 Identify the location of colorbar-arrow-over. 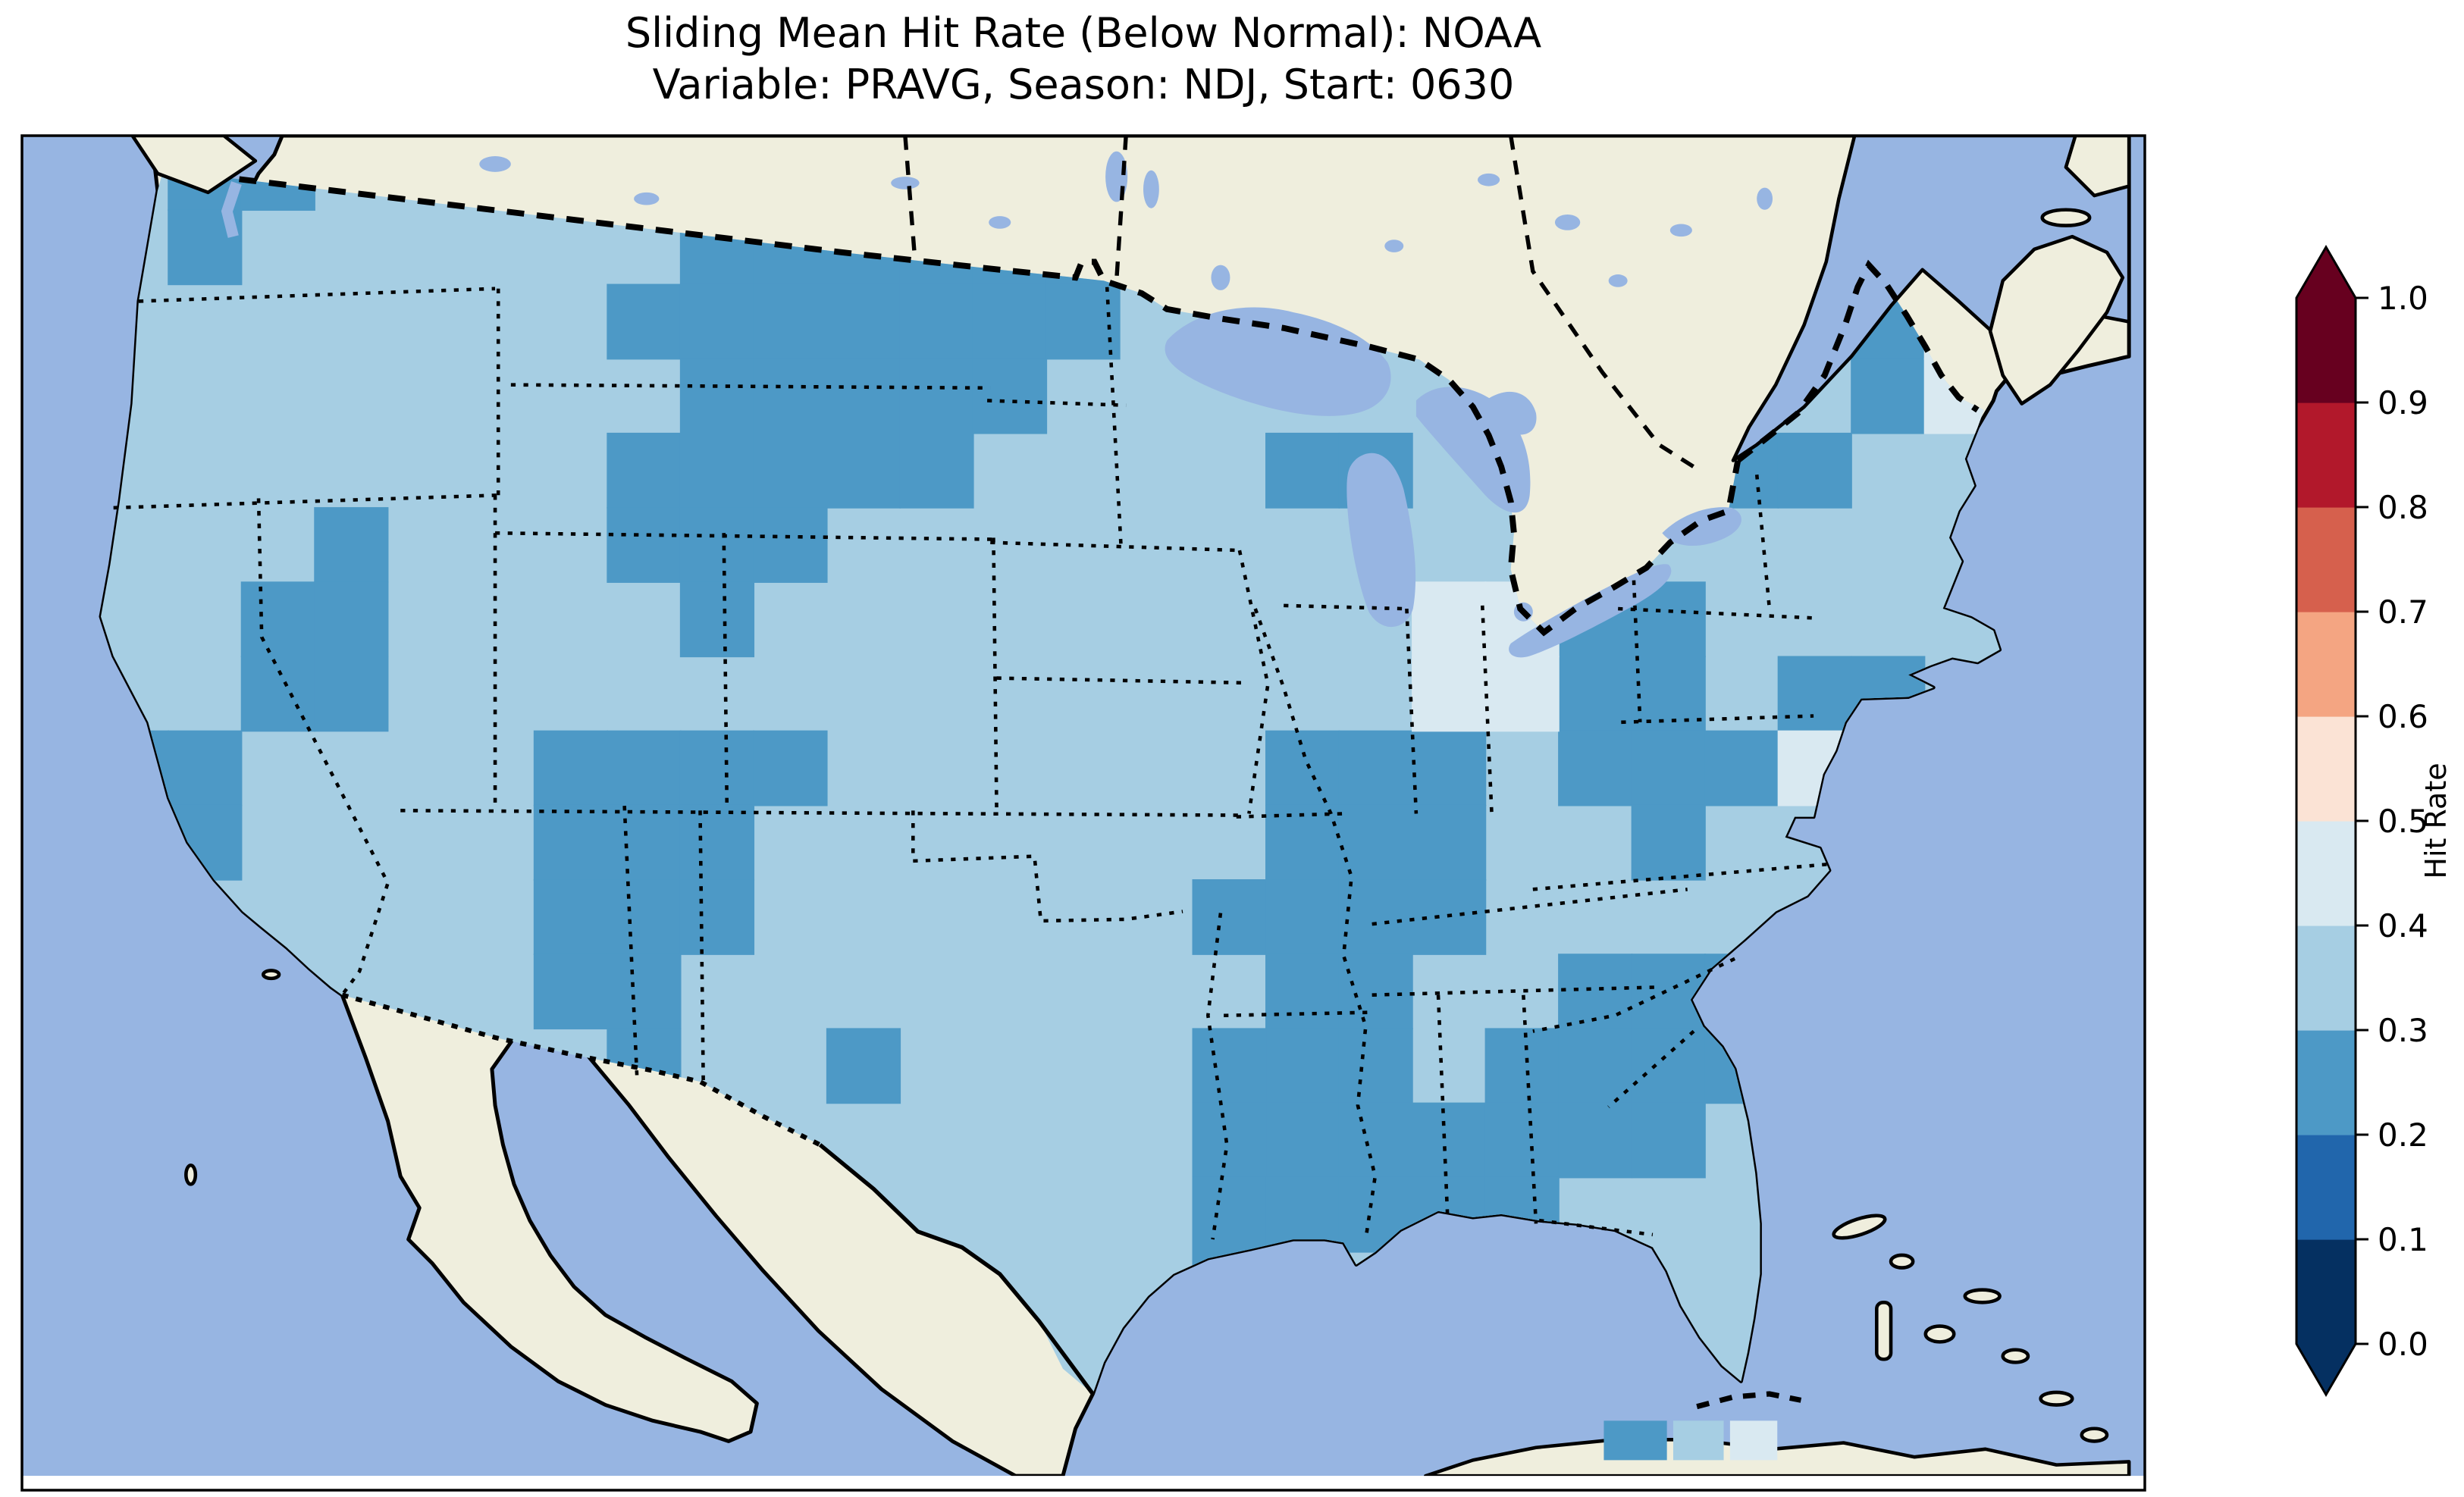
(2326, 272).